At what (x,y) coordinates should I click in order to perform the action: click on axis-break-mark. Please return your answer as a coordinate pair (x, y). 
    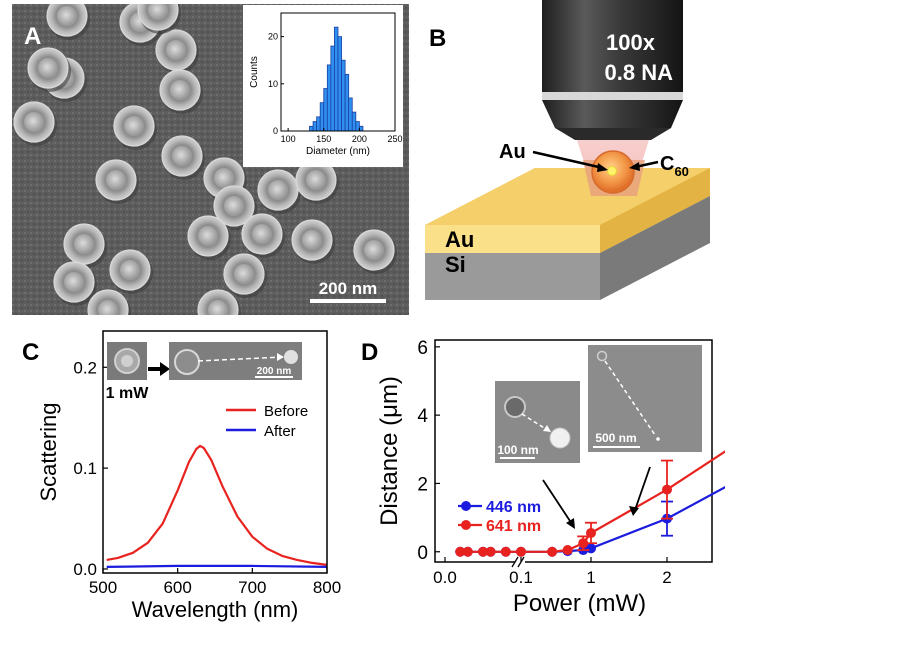
    Looking at the image, I should click on (515, 562).